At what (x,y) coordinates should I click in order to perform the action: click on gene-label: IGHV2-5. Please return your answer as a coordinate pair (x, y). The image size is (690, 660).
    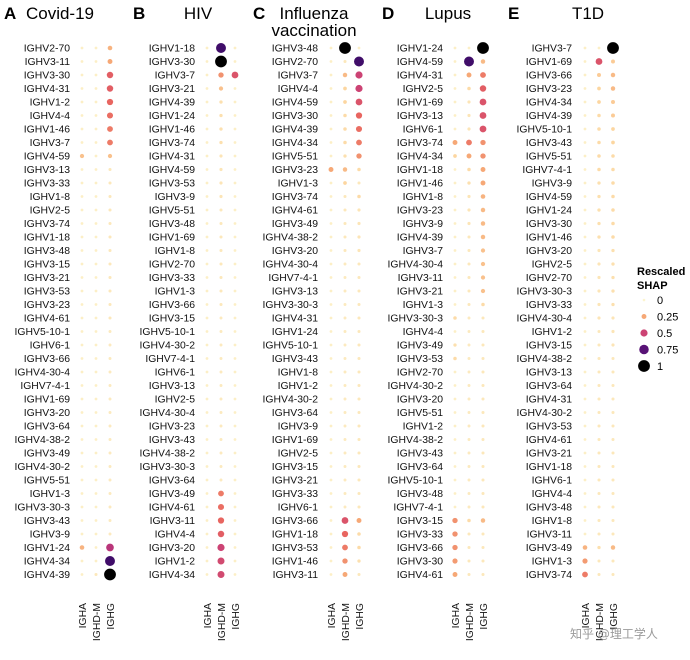
    Looking at the image, I should click on (298, 454).